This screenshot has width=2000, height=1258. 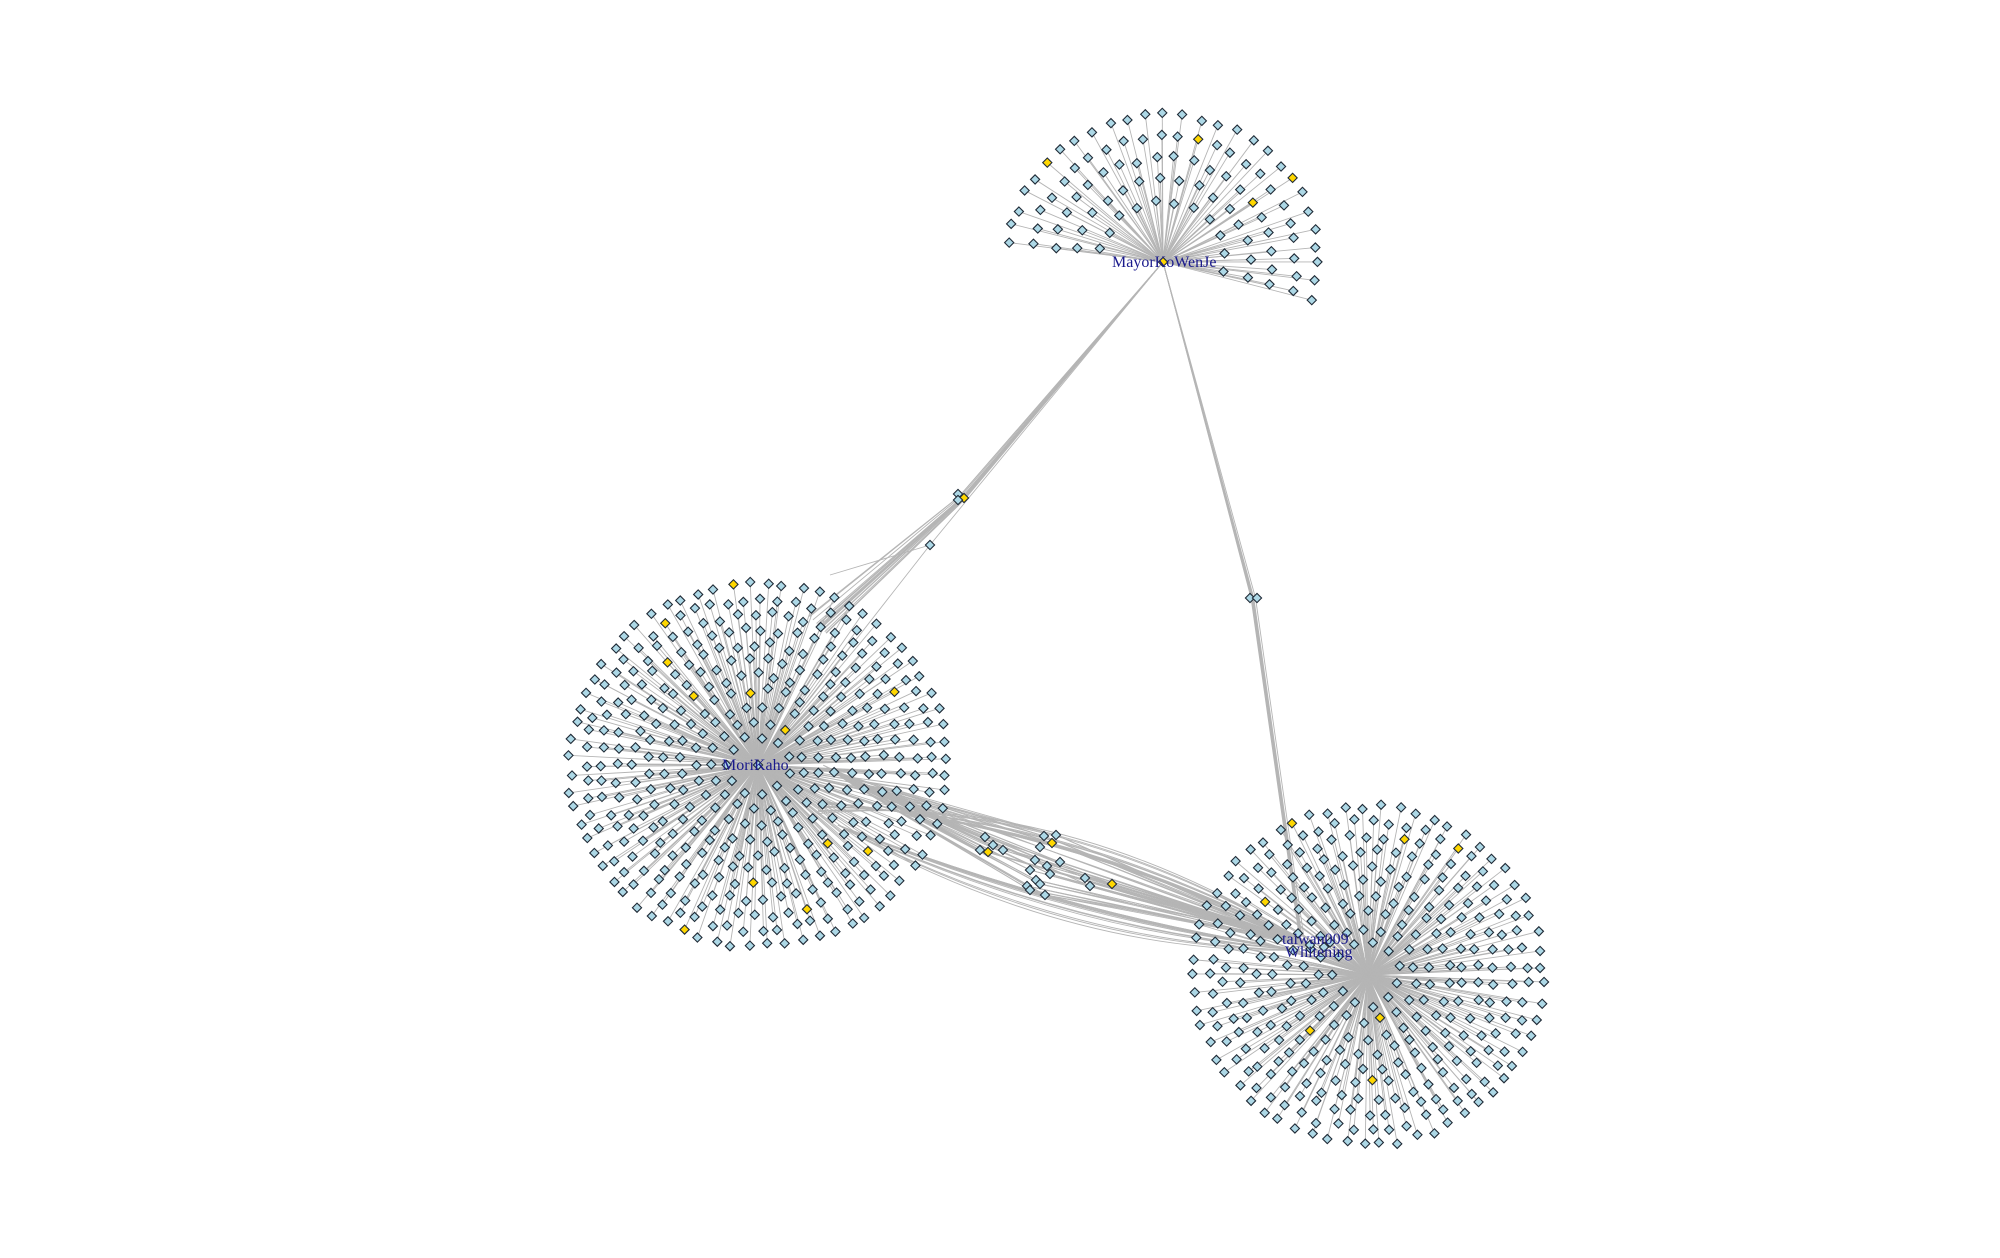 What do you see at coordinates (1319, 952) in the screenshot?
I see `hub-label-whitening: Whitening` at bounding box center [1319, 952].